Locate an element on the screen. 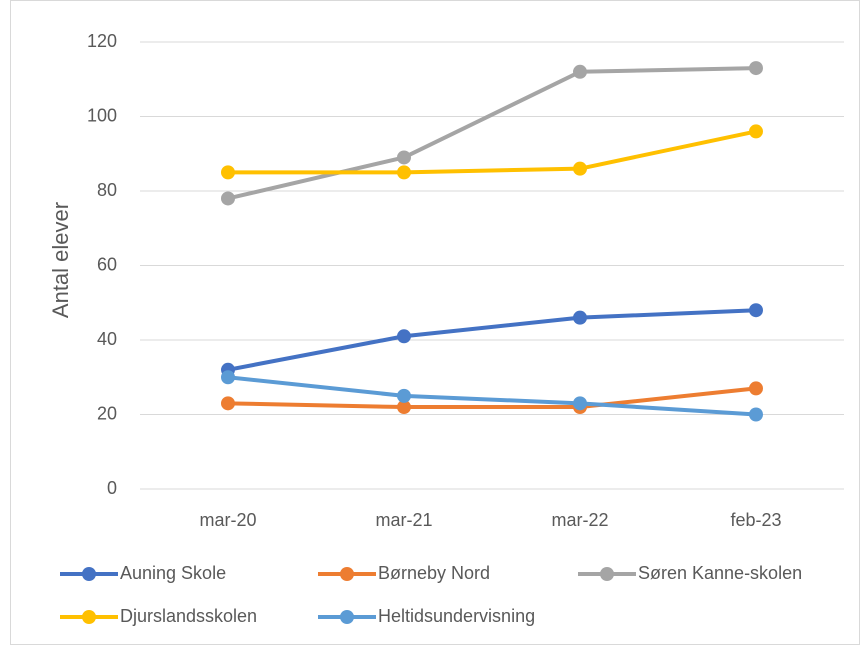  x-tick-label: mar-22 is located at coordinates (579, 520).